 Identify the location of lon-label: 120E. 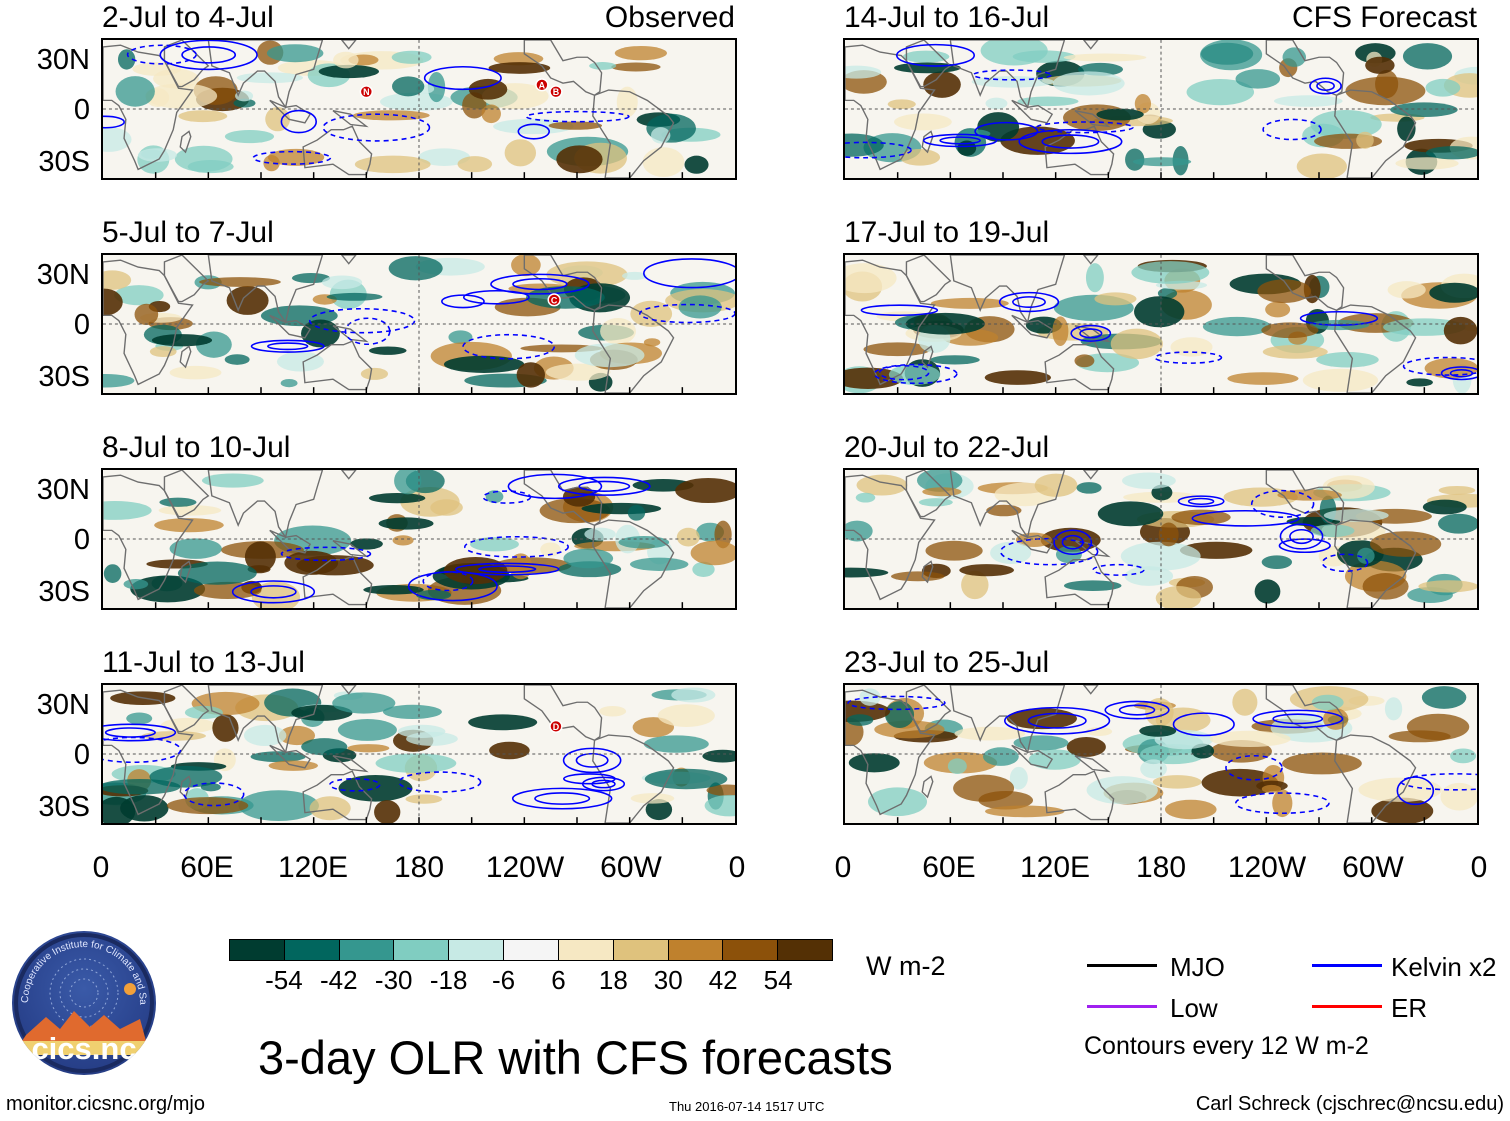
(1055, 867).